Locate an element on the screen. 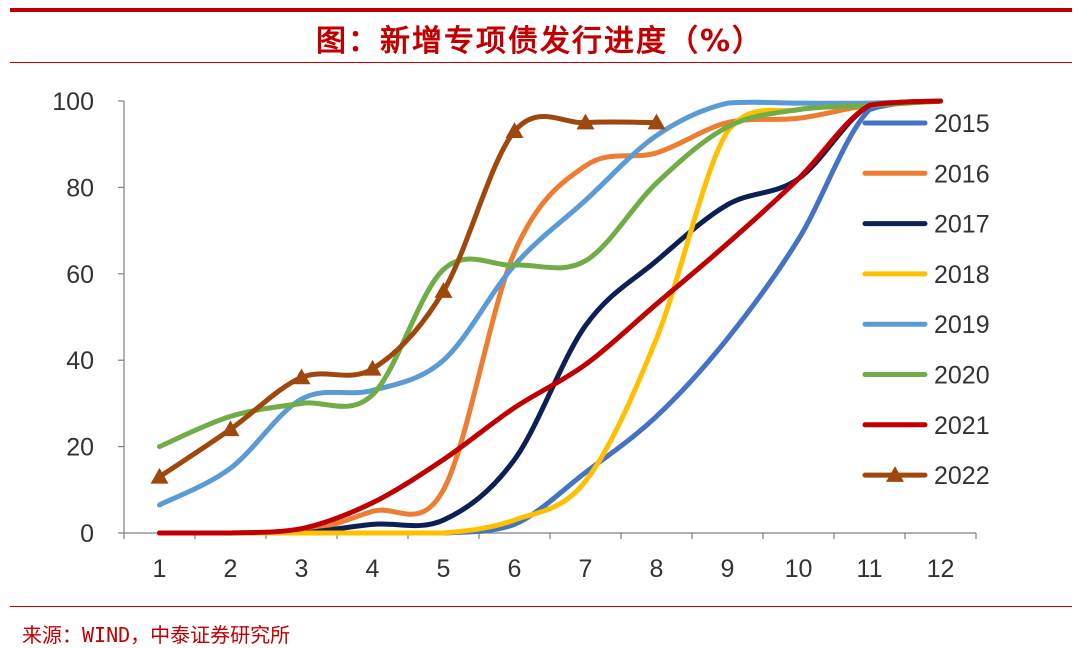 The width and height of the screenshot is (1080, 648). y-tick-label: 100 is located at coordinates (73, 102).